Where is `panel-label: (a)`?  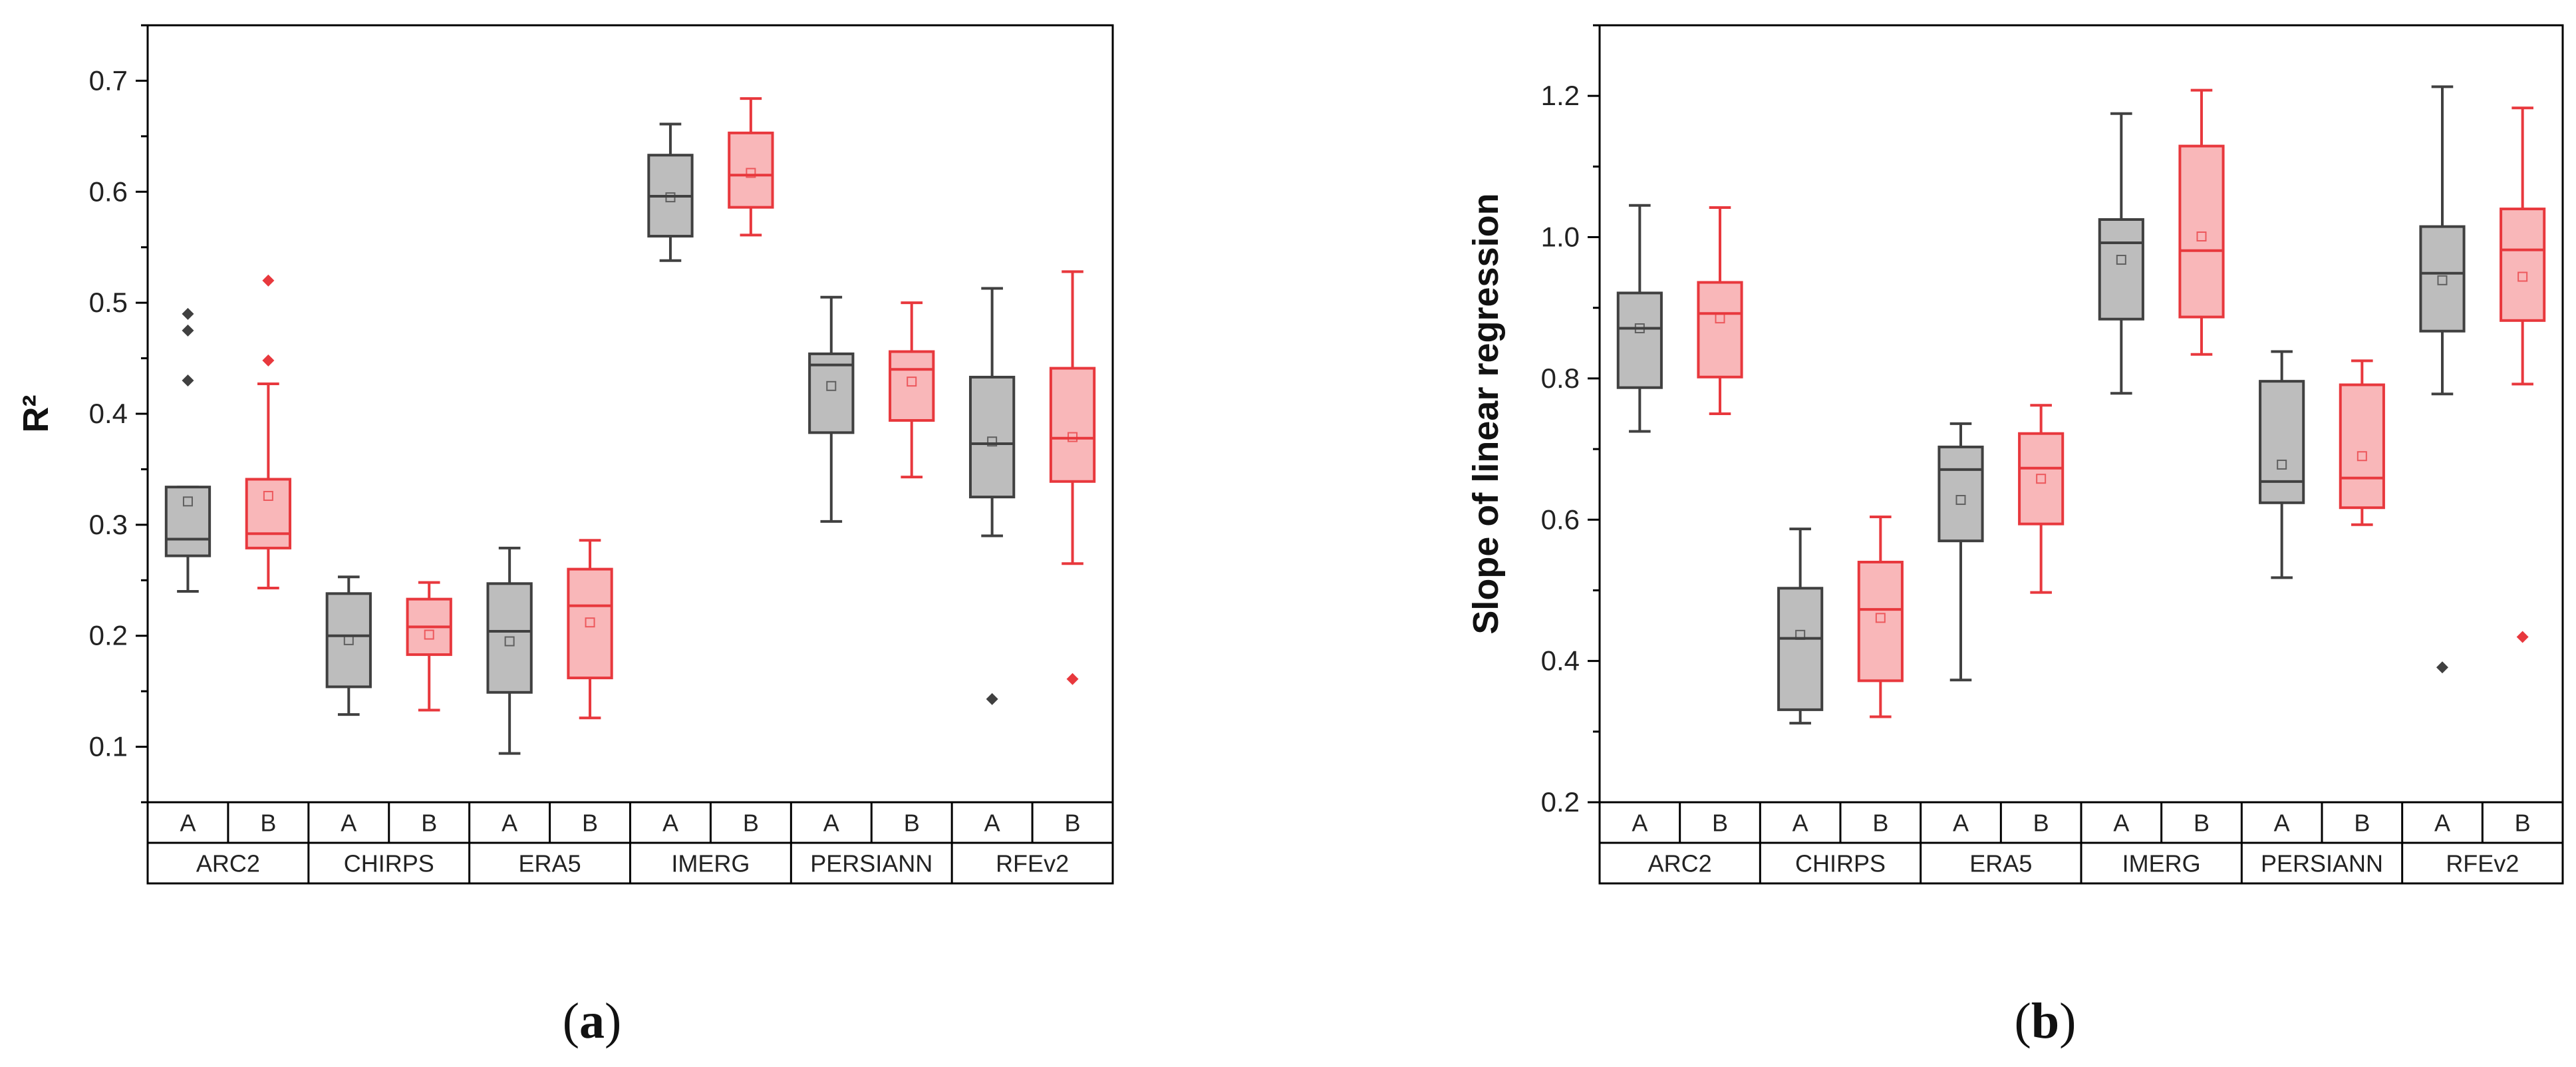 panel-label: (a) is located at coordinates (592, 1021).